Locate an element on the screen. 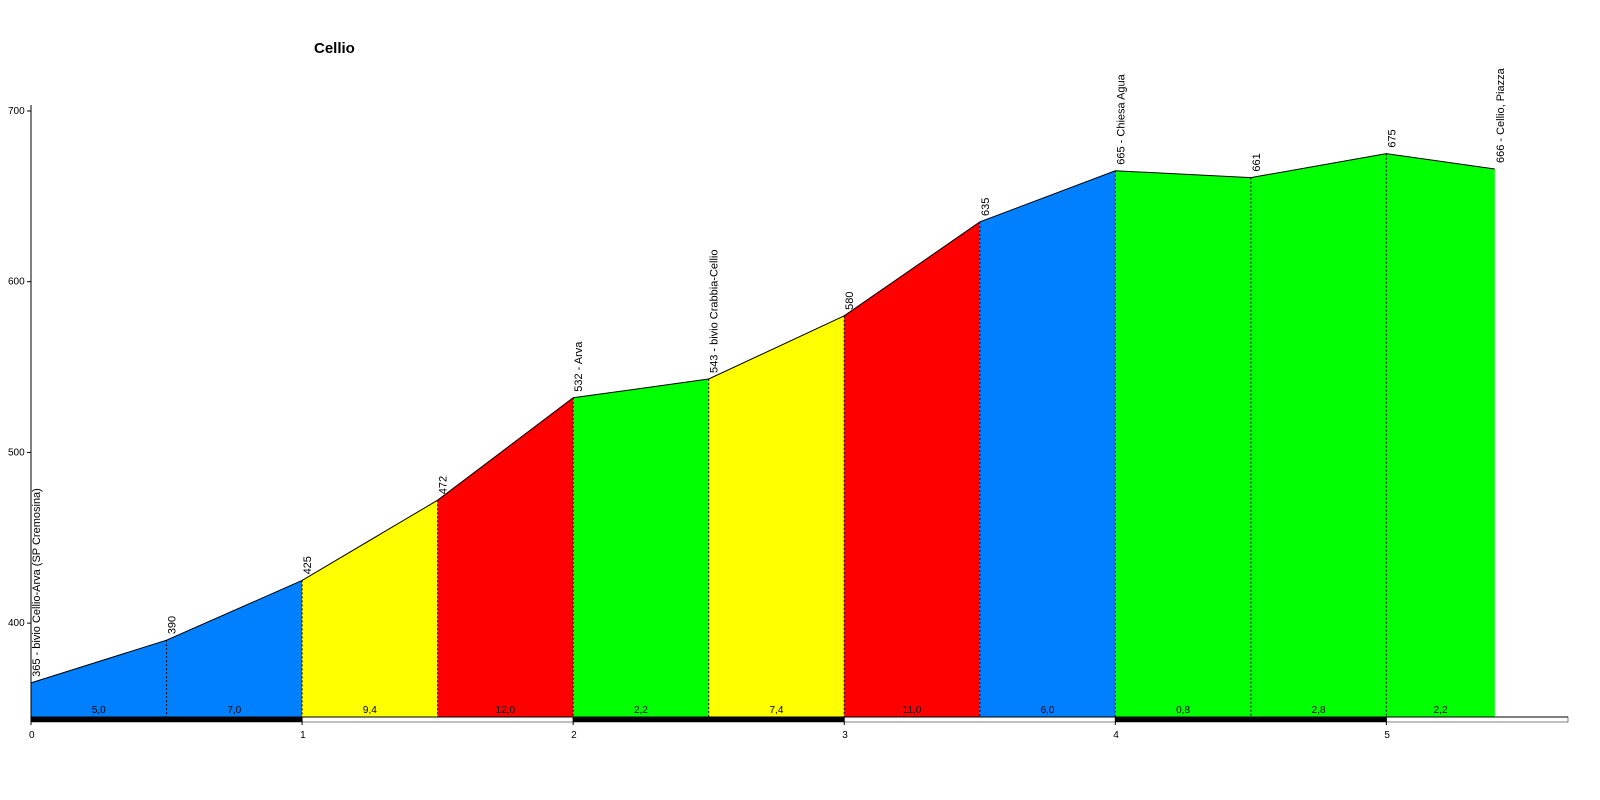 The width and height of the screenshot is (1600, 800). y-tick-label: 600 is located at coordinates (16, 282).